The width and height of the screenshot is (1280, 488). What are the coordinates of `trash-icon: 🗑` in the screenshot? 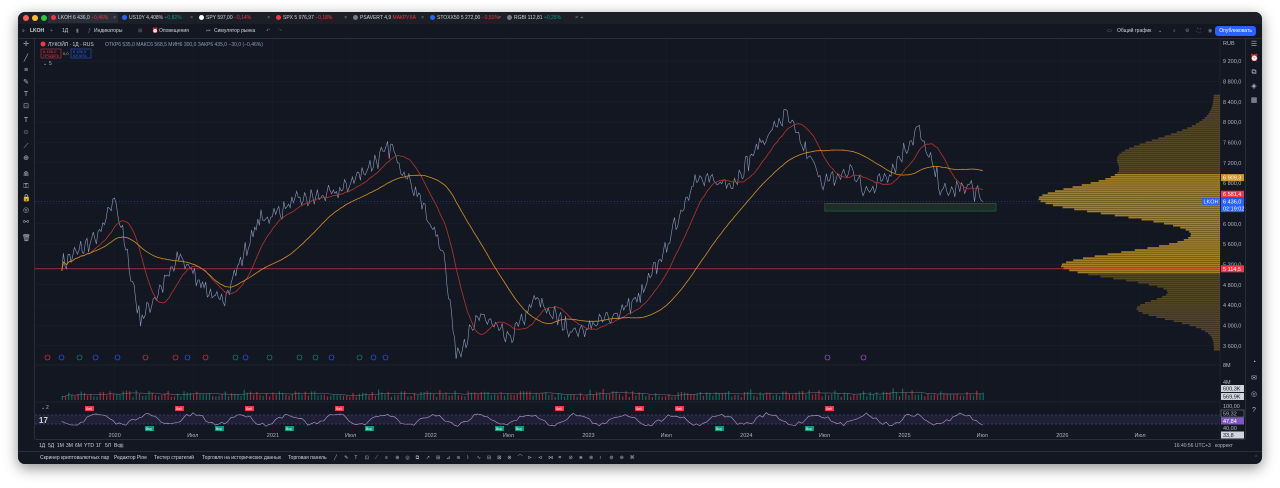 It's located at (26, 238).